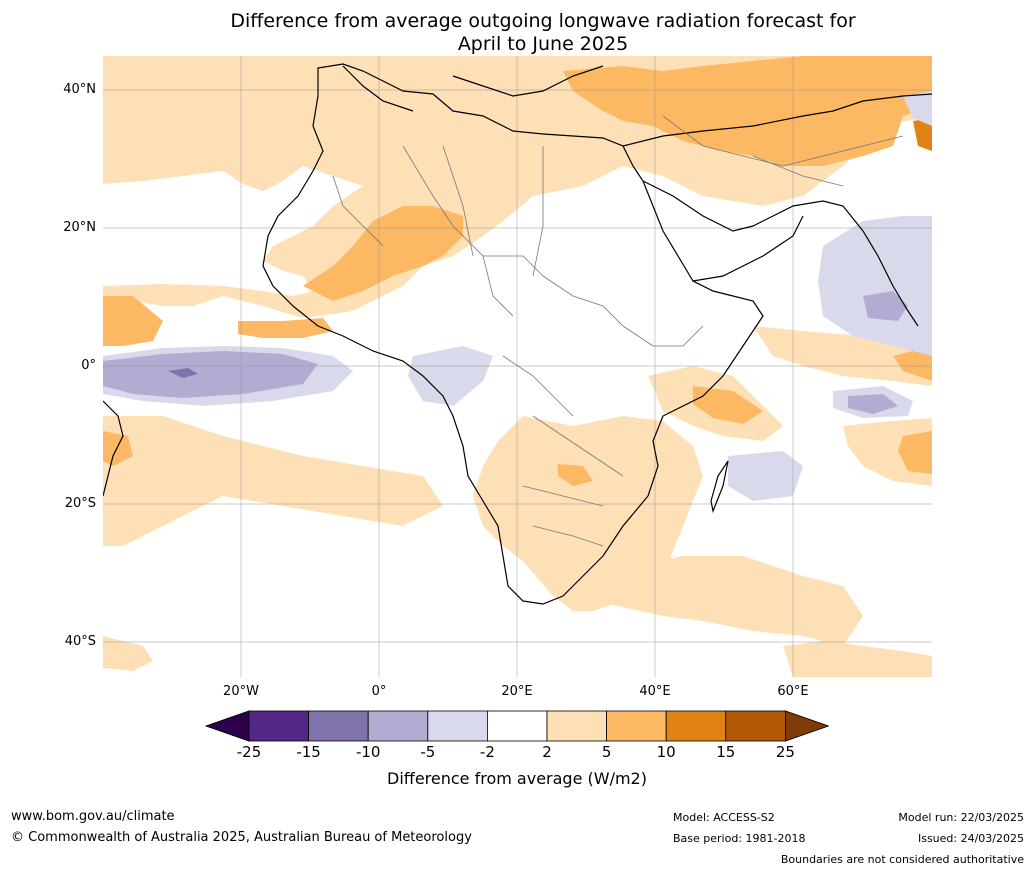 The width and height of the screenshot is (1035, 873). What do you see at coordinates (517, 778) in the screenshot?
I see `colorbar-label: Difference from average (W/m2)` at bounding box center [517, 778].